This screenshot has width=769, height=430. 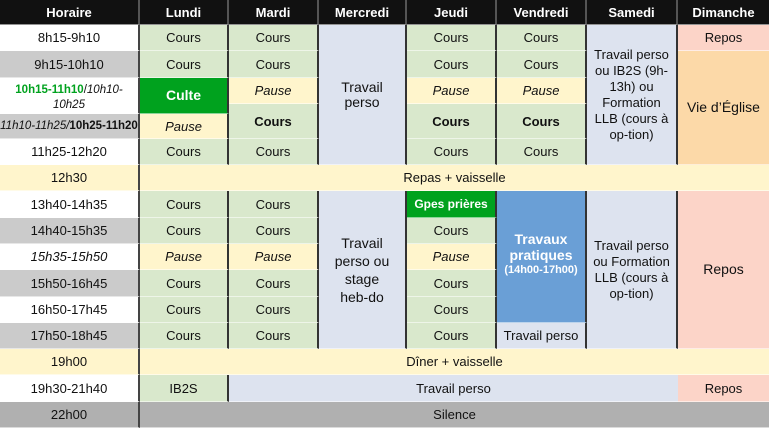 What do you see at coordinates (452, 12) in the screenshot?
I see `header-jeudi: Jeudi` at bounding box center [452, 12].